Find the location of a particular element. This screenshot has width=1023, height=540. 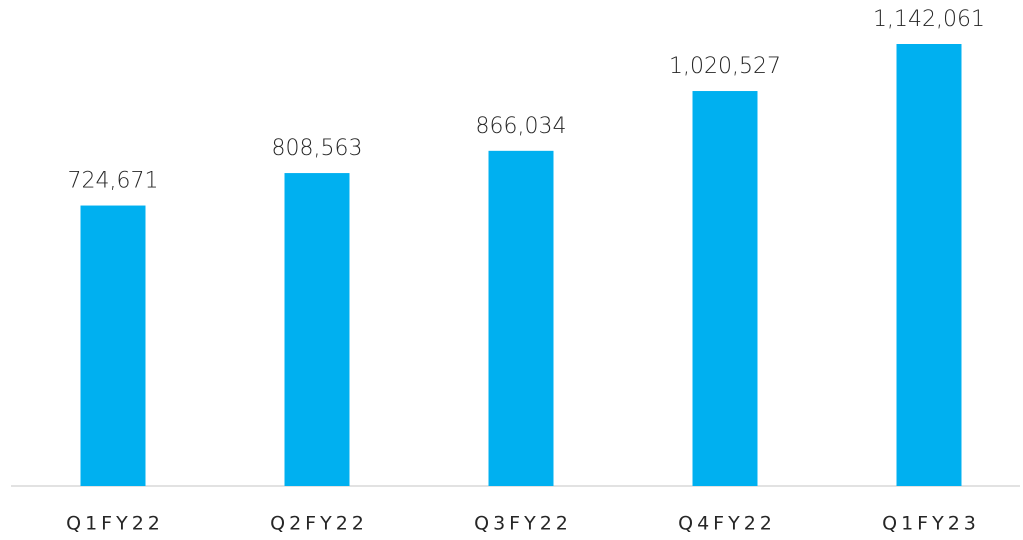

x-tick-label: Q3FY22 is located at coordinates (523, 524).